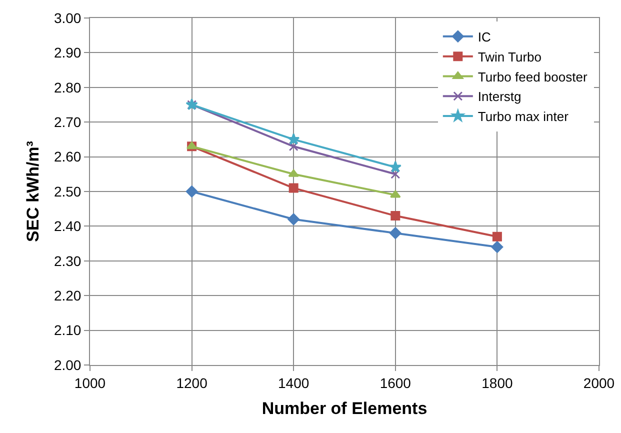  What do you see at coordinates (345, 408) in the screenshot?
I see `x-axis-title: Number of Elements` at bounding box center [345, 408].